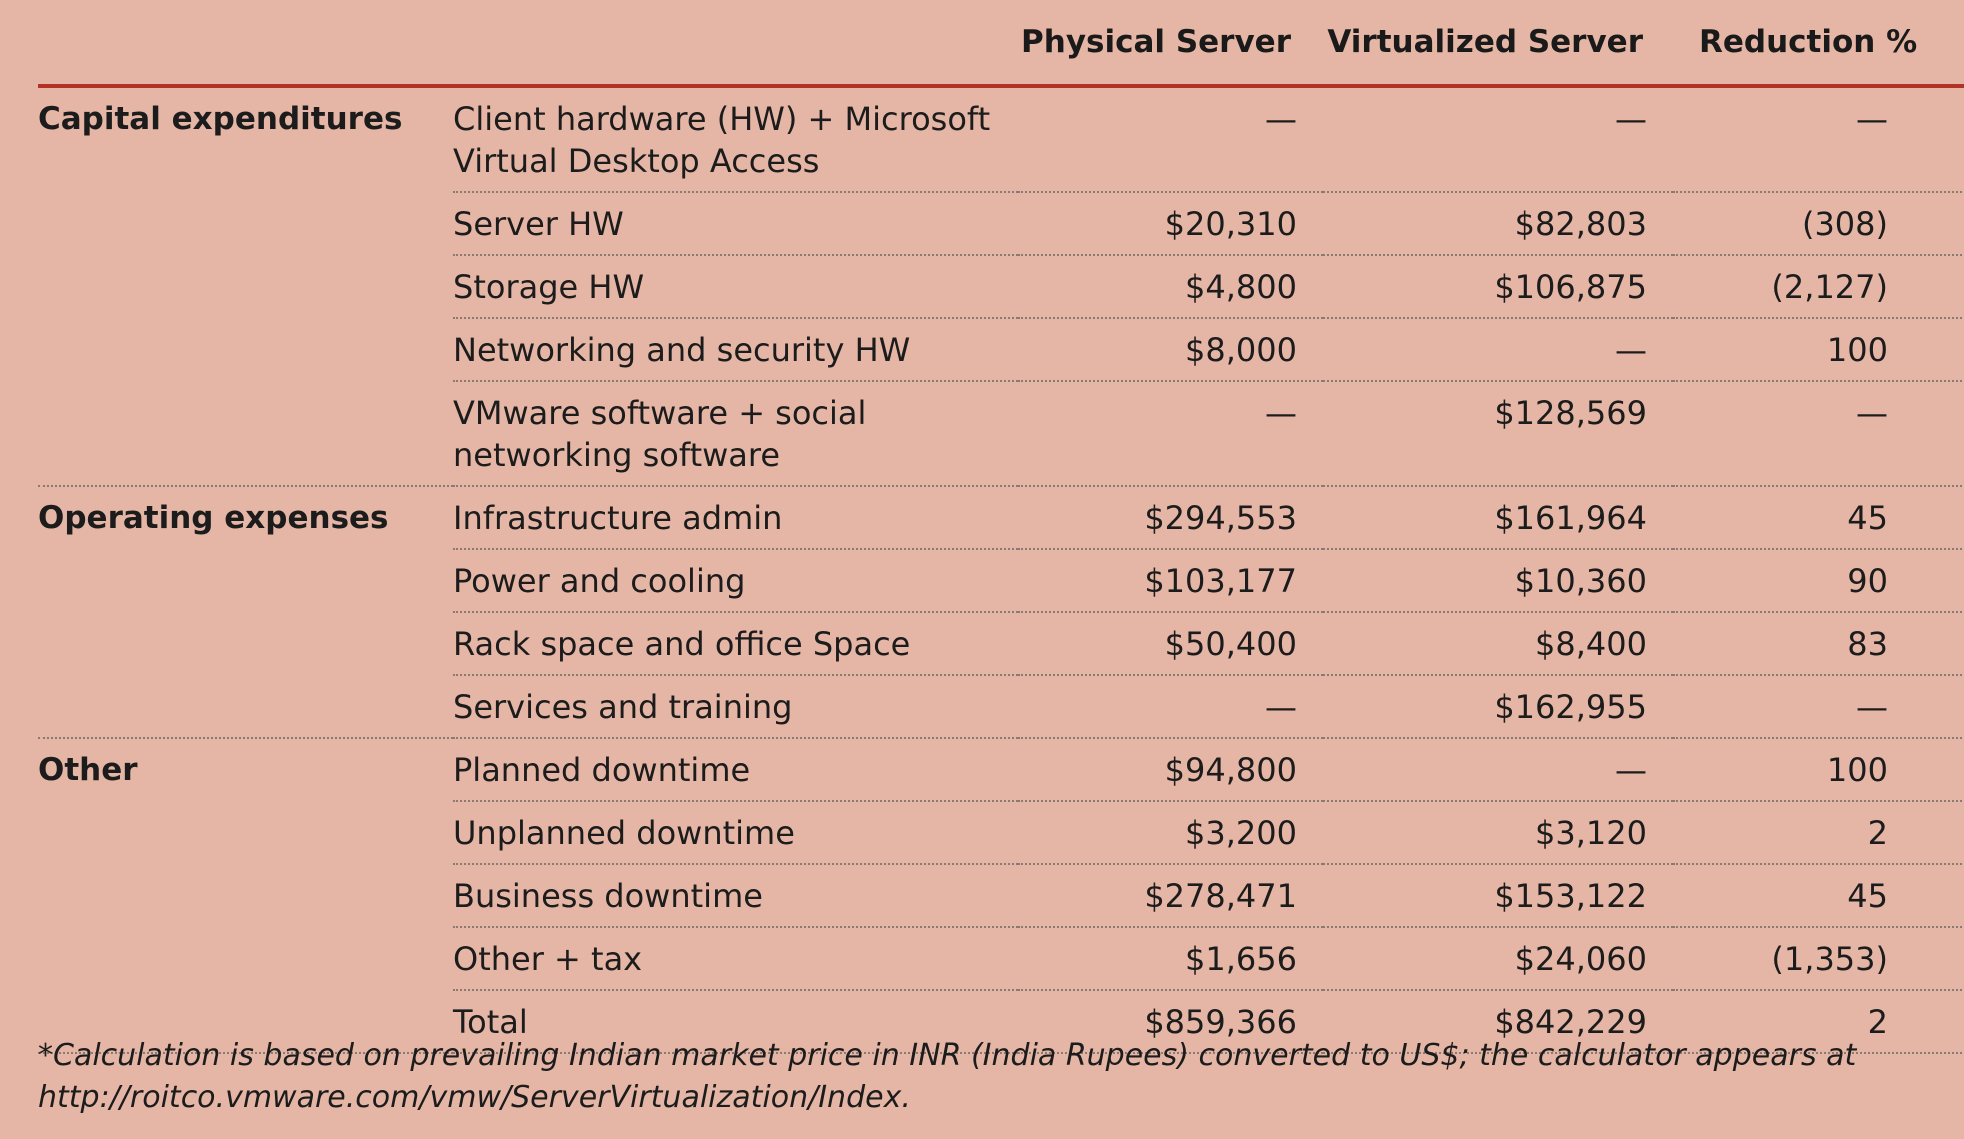 The height and width of the screenshot is (1139, 1964). What do you see at coordinates (1498, 518) in the screenshot?
I see `virtualized-value: $161,964` at bounding box center [1498, 518].